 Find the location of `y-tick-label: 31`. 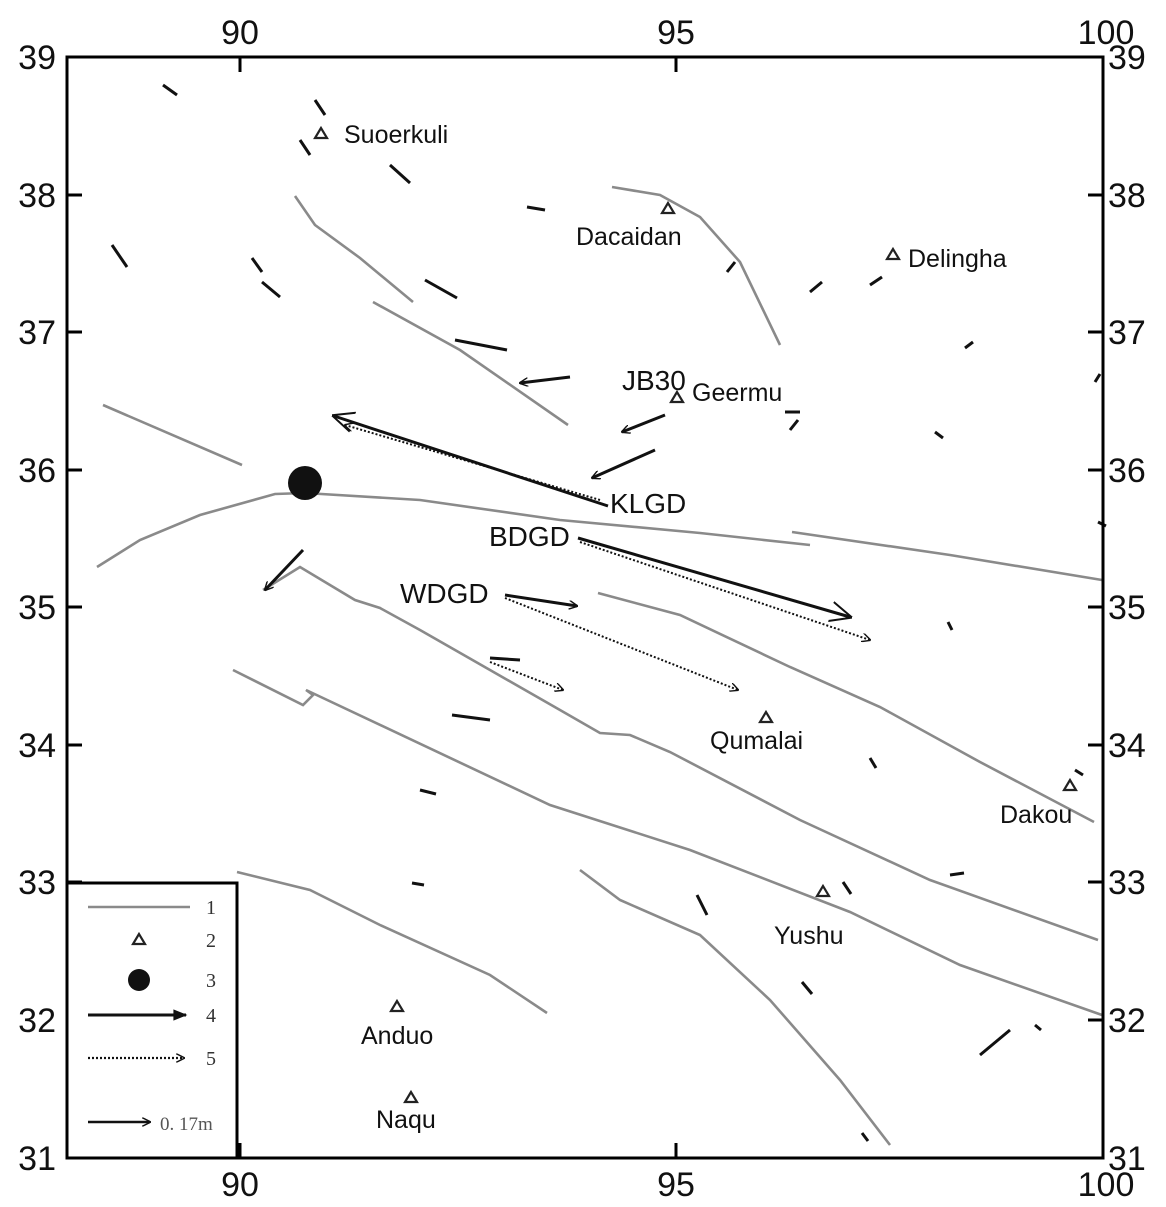

y-tick-label: 31 is located at coordinates (1127, 1159).